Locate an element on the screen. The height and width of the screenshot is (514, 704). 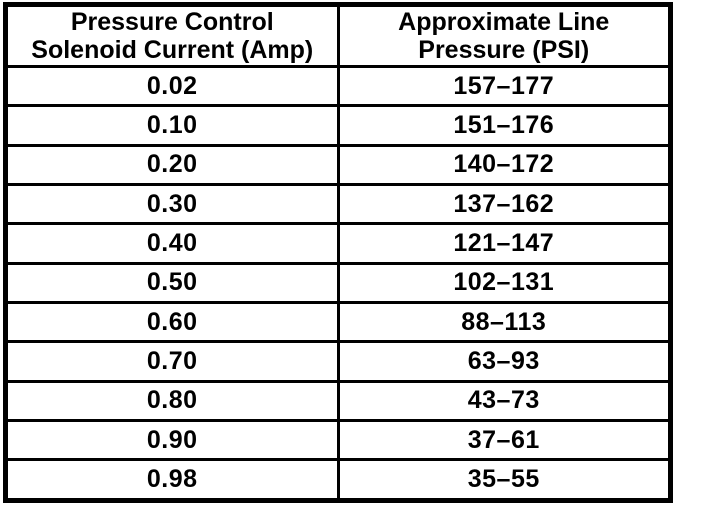
current-cell: 0.98 is located at coordinates (172, 480).